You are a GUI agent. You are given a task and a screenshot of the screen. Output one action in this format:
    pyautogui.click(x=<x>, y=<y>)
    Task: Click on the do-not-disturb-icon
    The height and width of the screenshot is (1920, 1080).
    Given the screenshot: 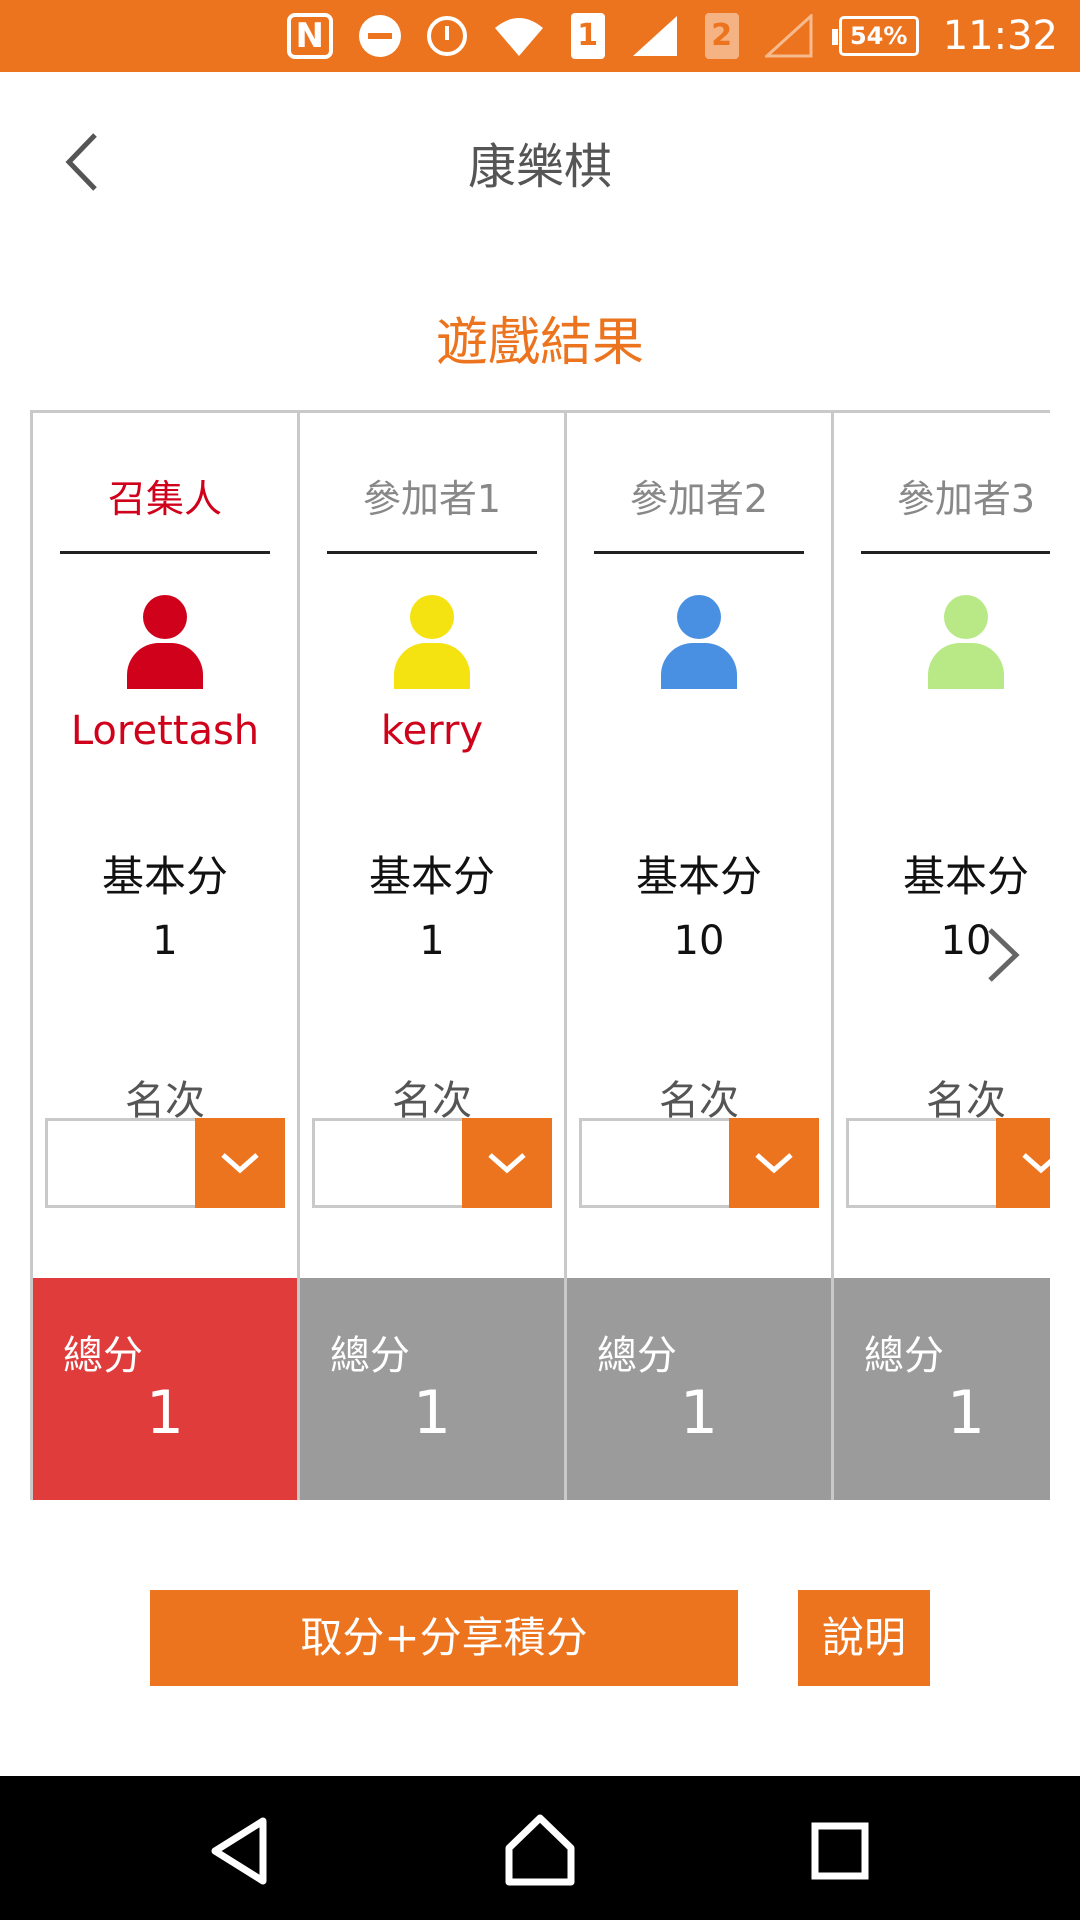 What is the action you would take?
    pyautogui.click(x=379, y=36)
    